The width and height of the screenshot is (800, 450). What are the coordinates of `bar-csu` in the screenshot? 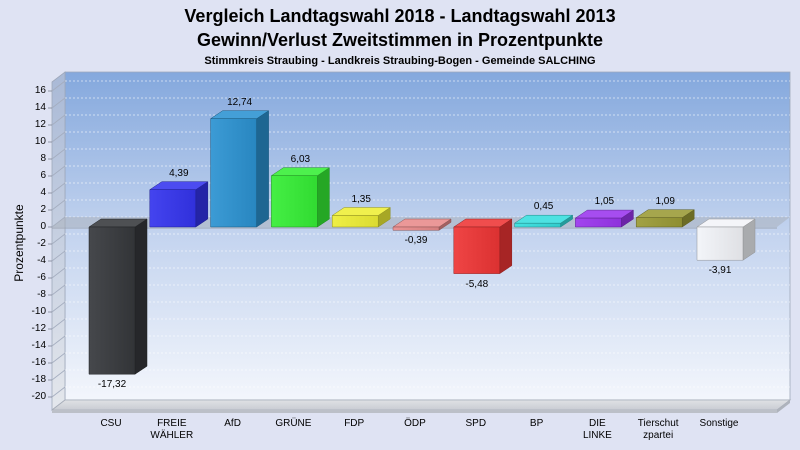 It's located at (118, 296).